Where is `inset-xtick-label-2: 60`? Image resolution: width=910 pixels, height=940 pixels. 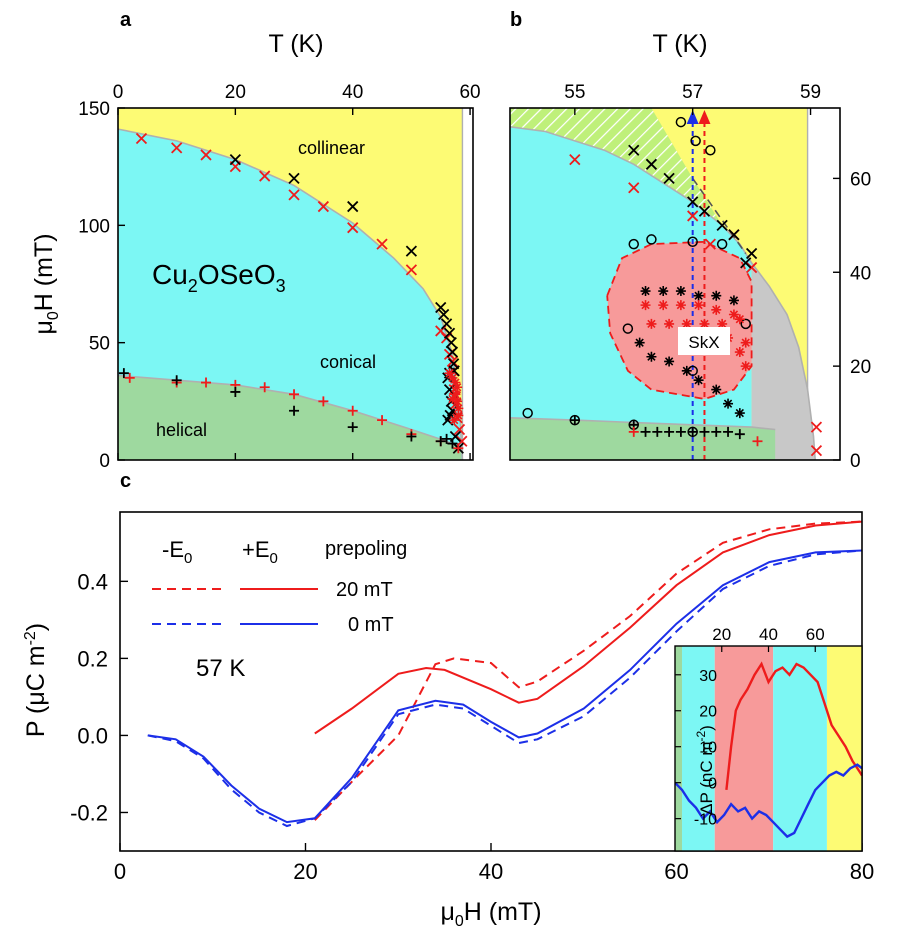 inset-xtick-label-2: 60 is located at coordinates (815, 634).